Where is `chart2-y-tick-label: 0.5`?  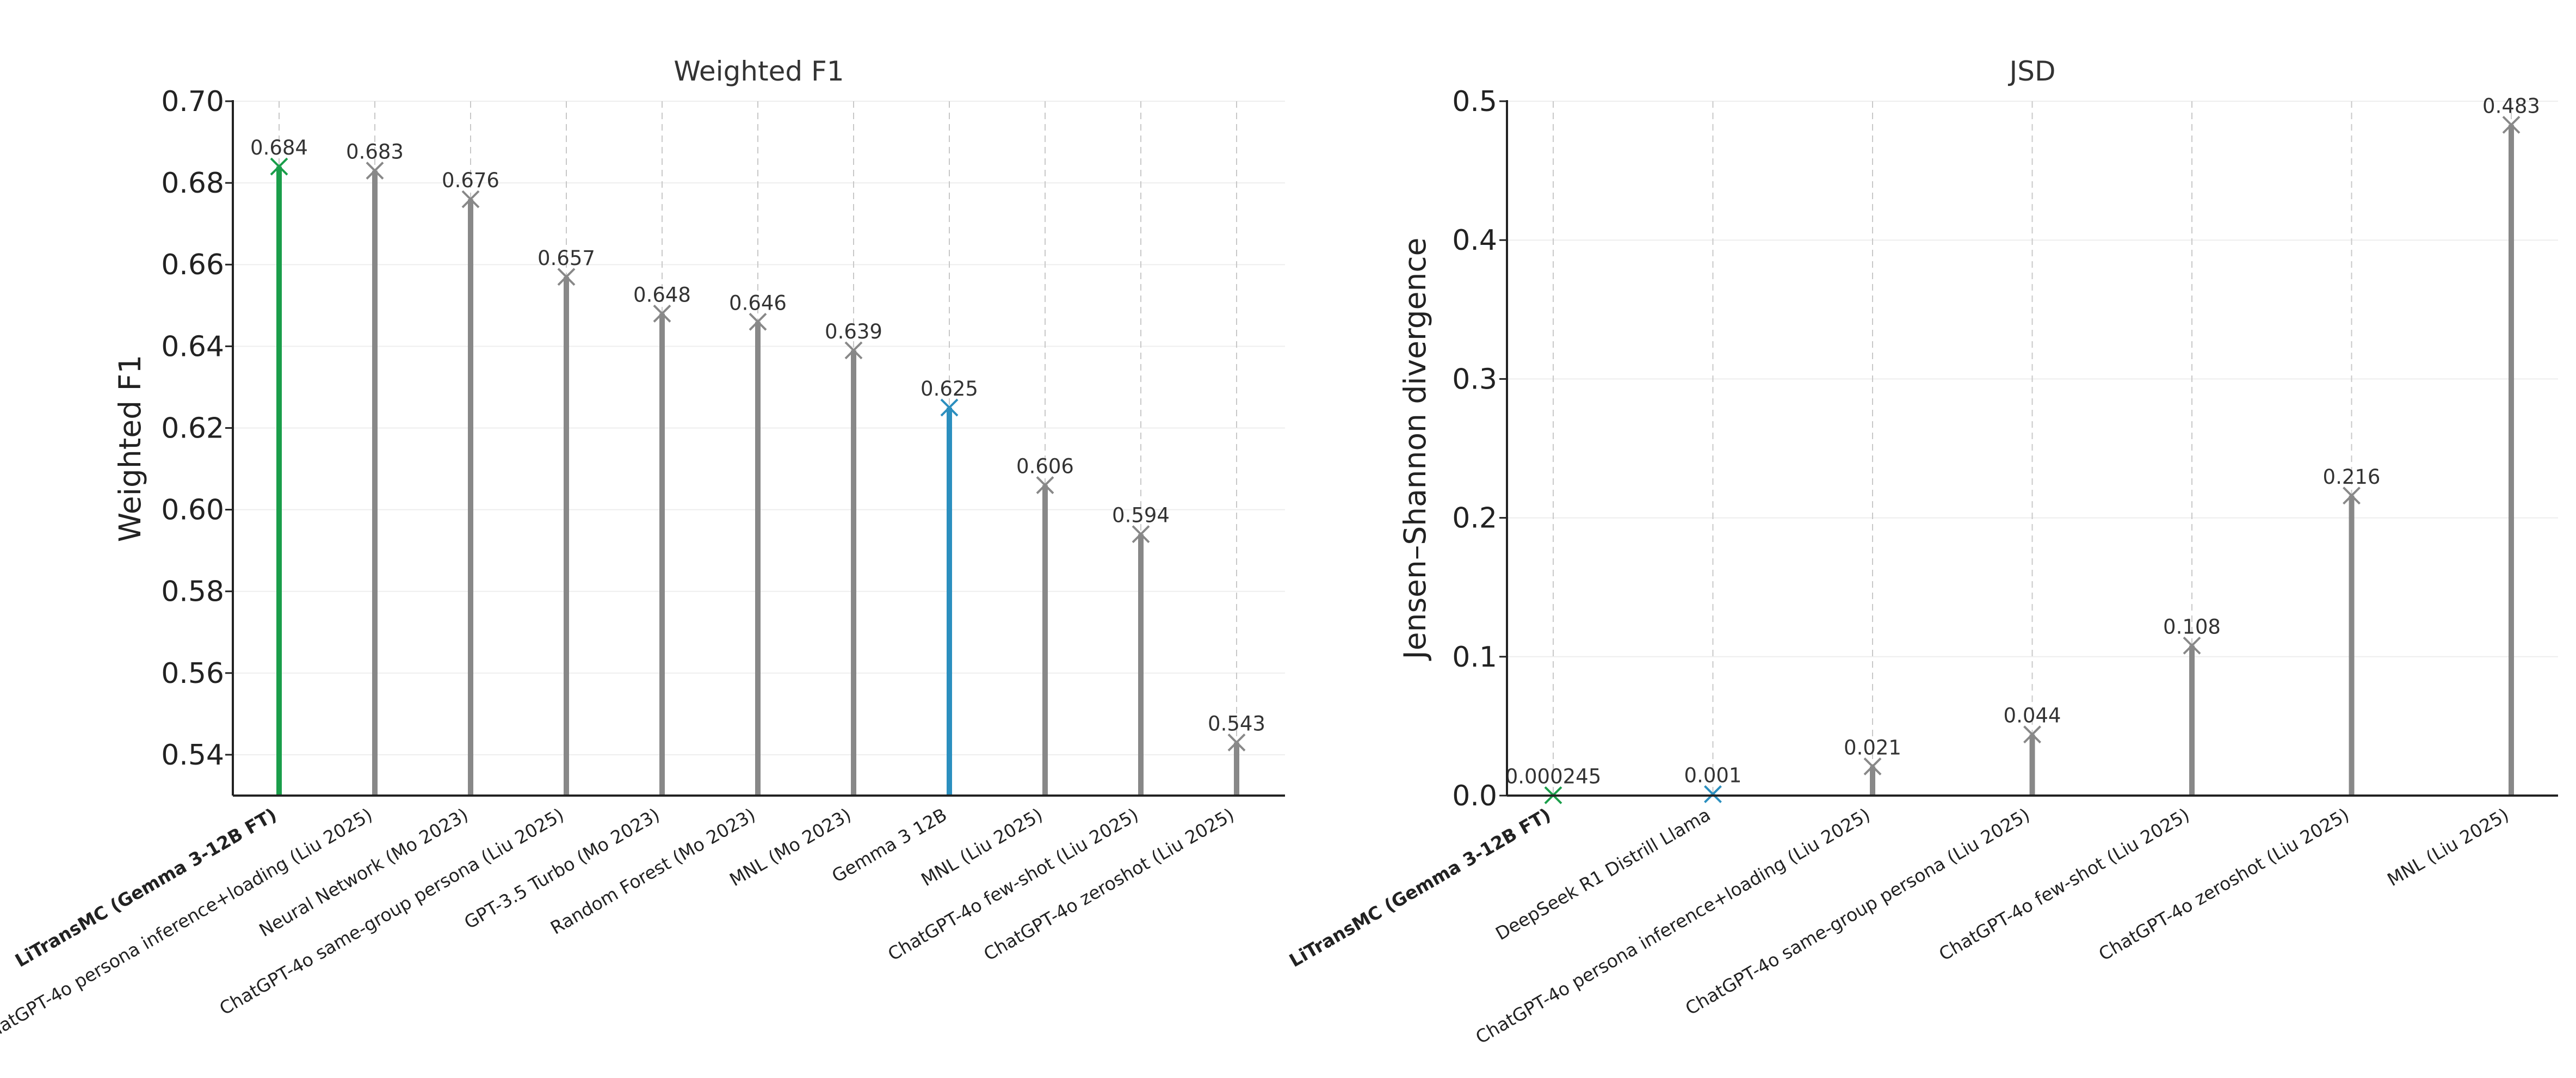
chart2-y-tick-label: 0.5 is located at coordinates (1474, 101).